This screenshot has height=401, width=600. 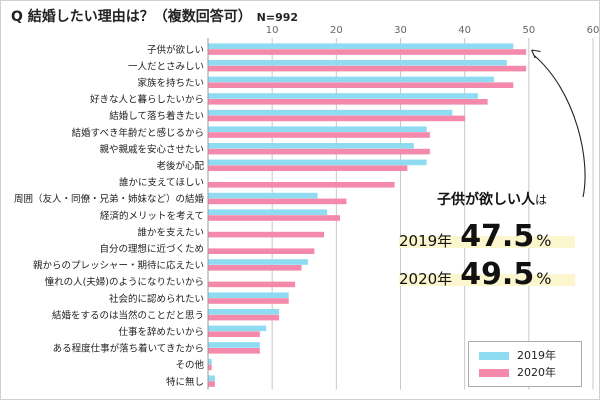 I want to click on category-label: 憧れの人(夫婦)のようになりたいから, so click(x=124, y=282).